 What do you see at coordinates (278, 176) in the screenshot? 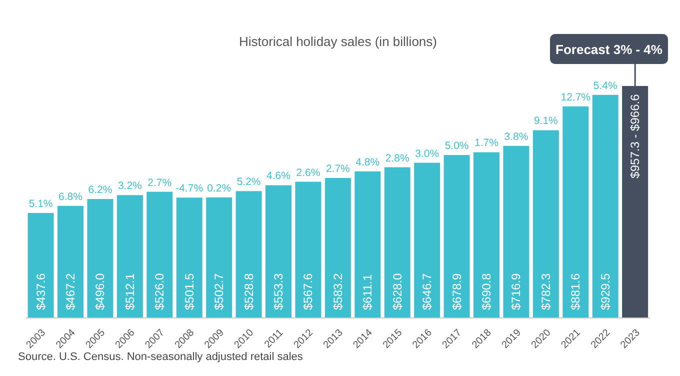
I see `annotation: 4.6%` at bounding box center [278, 176].